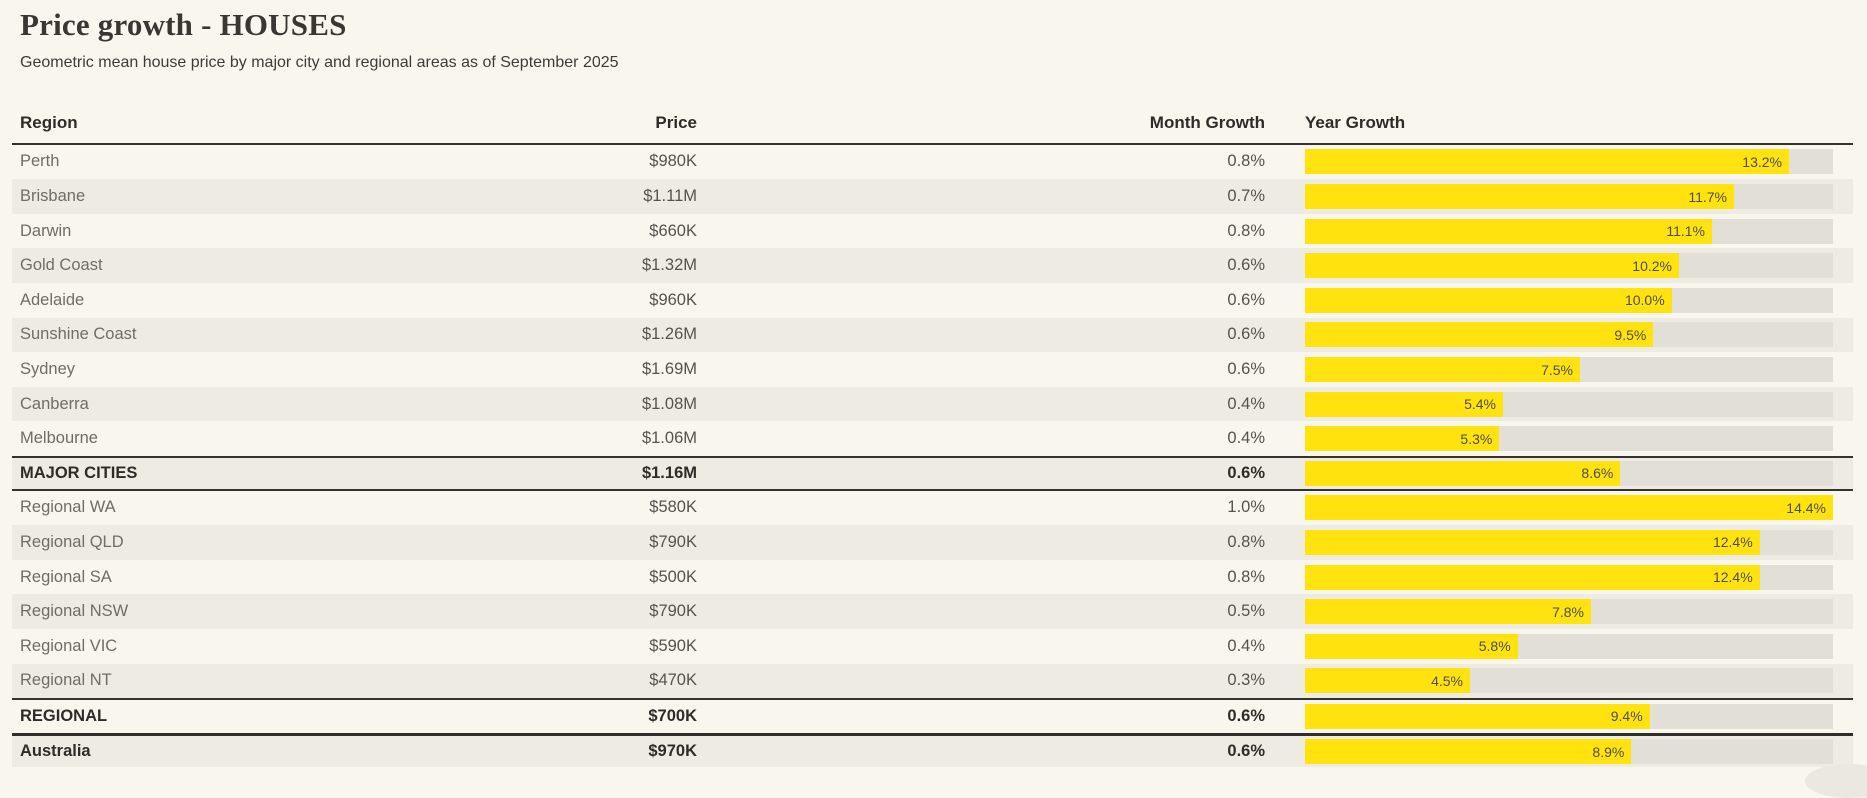 The width and height of the screenshot is (1867, 798). Describe the element at coordinates (1479, 335) in the screenshot. I see `year-growth-bar: 9.5%` at that location.